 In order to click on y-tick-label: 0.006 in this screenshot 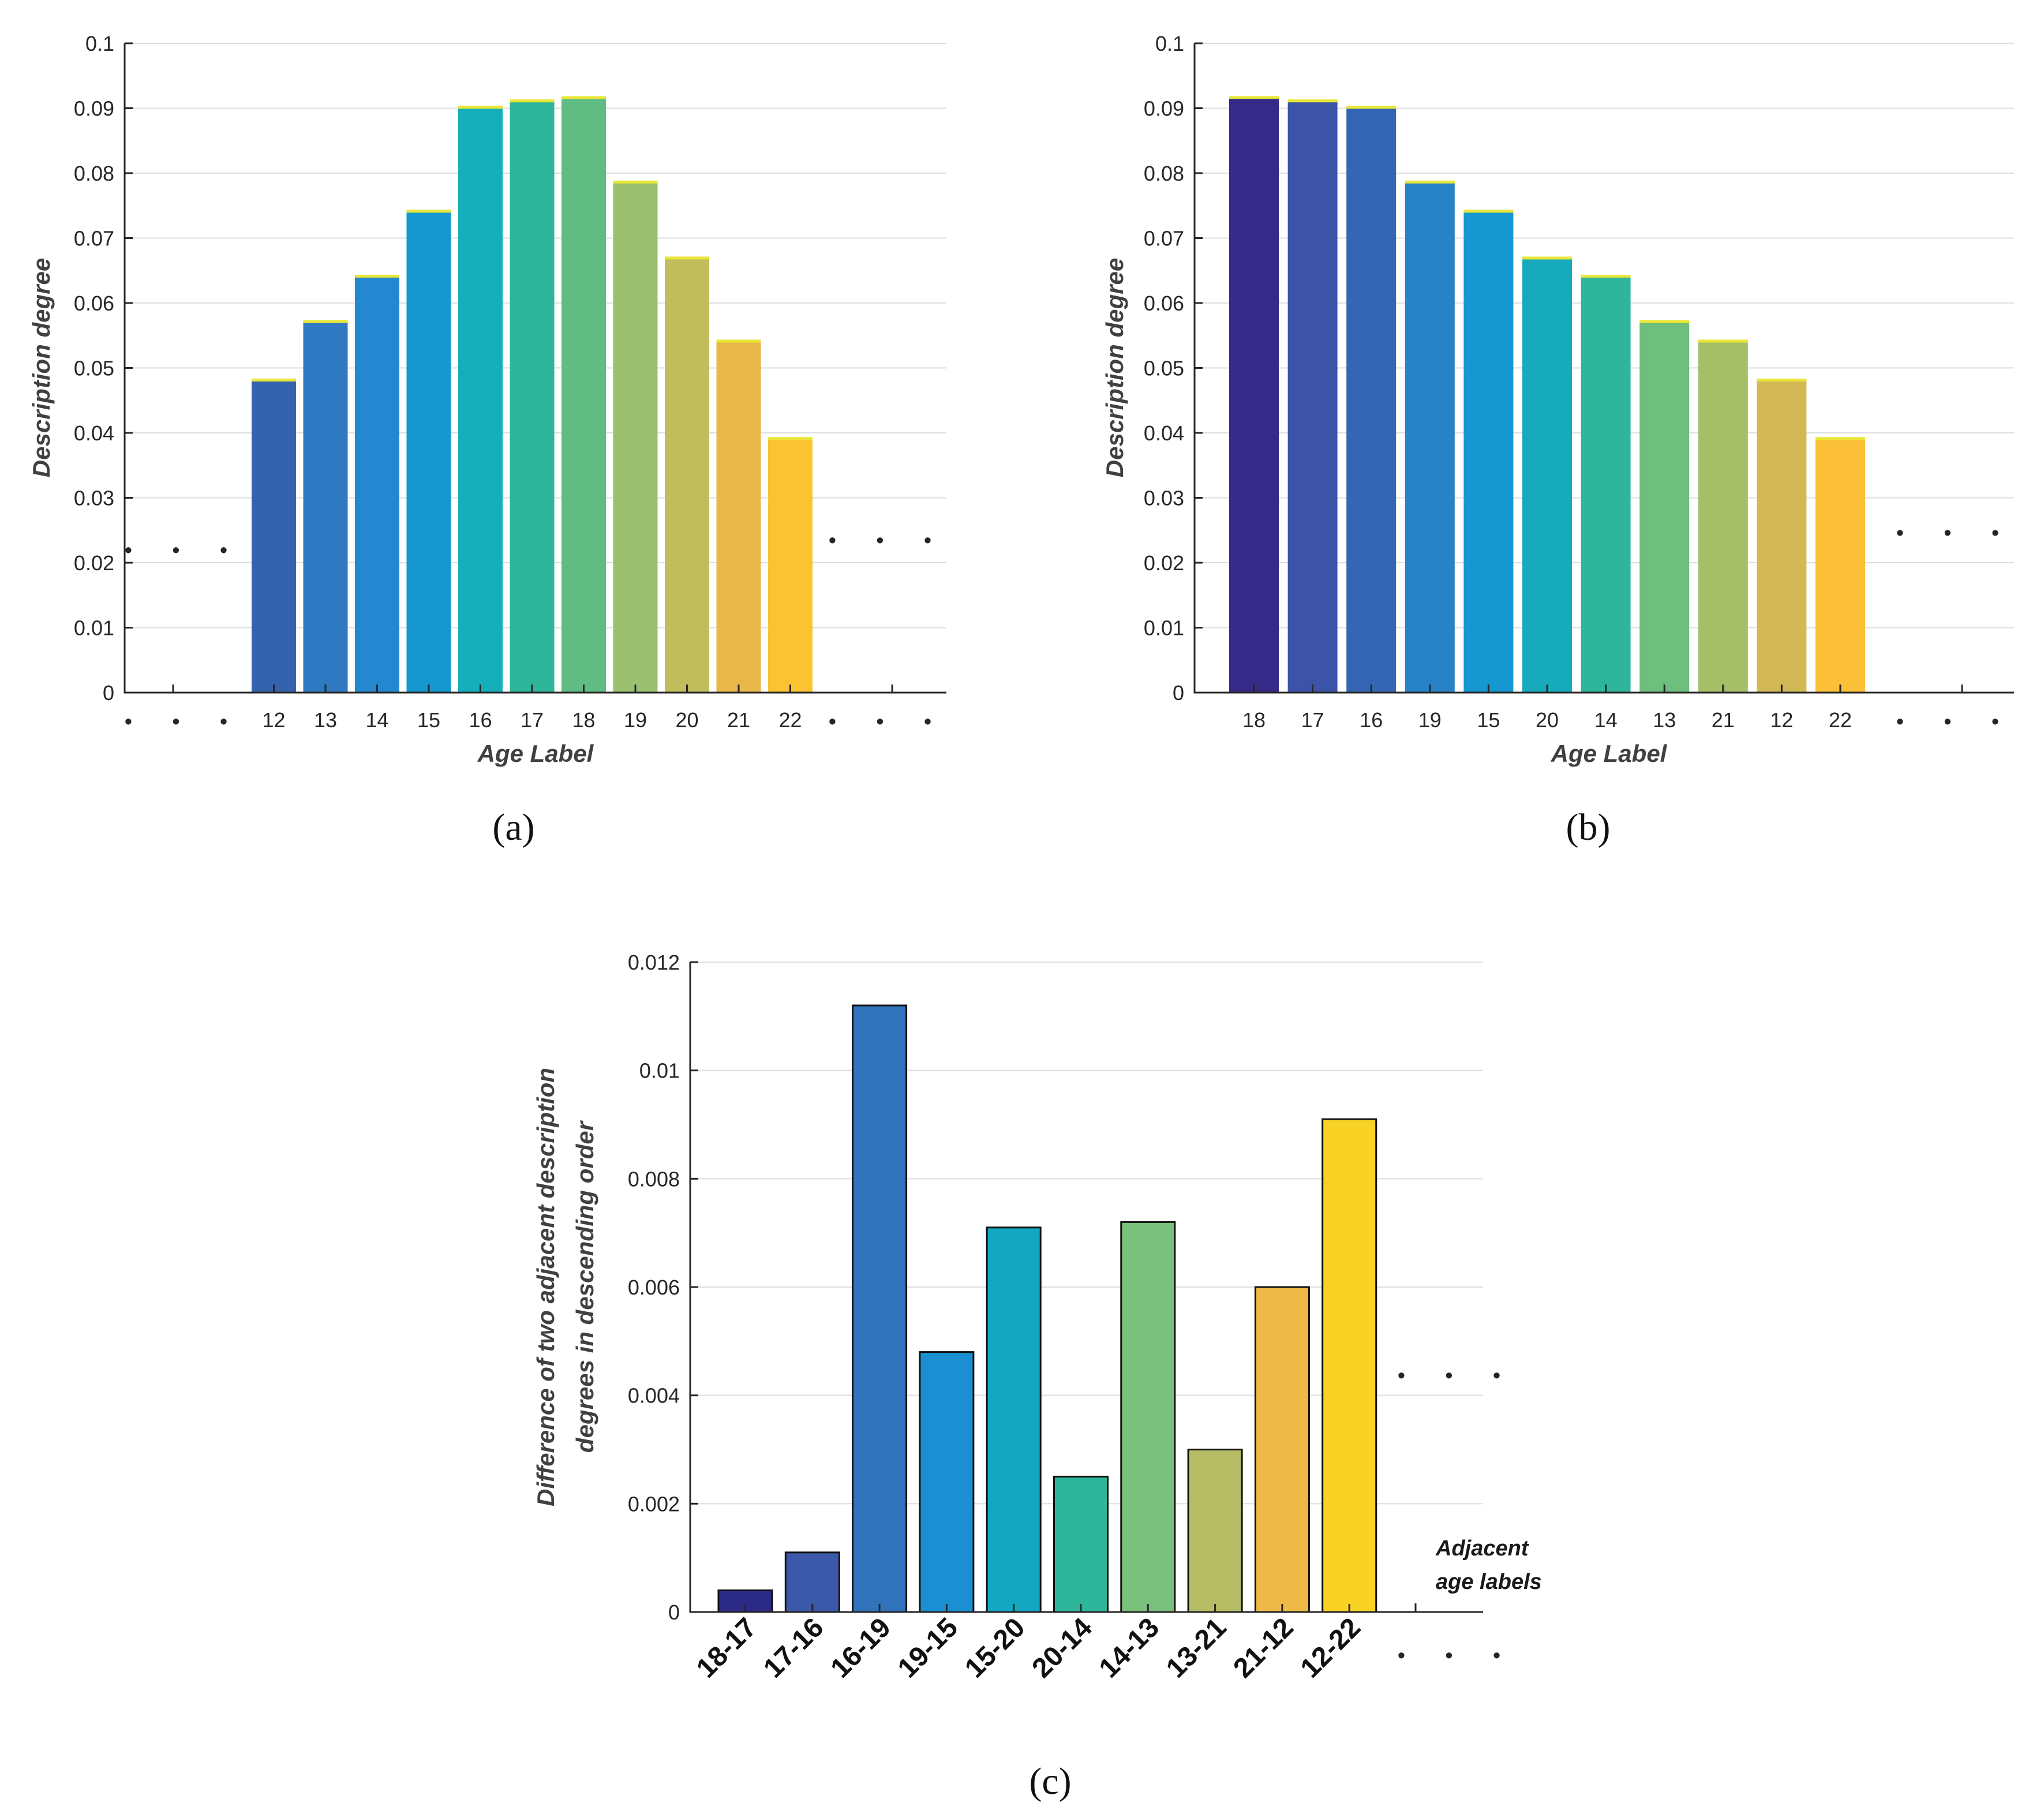, I will do `click(654, 1287)`.